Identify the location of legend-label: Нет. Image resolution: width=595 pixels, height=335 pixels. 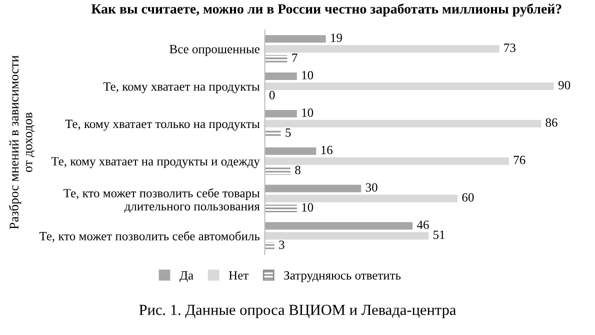
(238, 275).